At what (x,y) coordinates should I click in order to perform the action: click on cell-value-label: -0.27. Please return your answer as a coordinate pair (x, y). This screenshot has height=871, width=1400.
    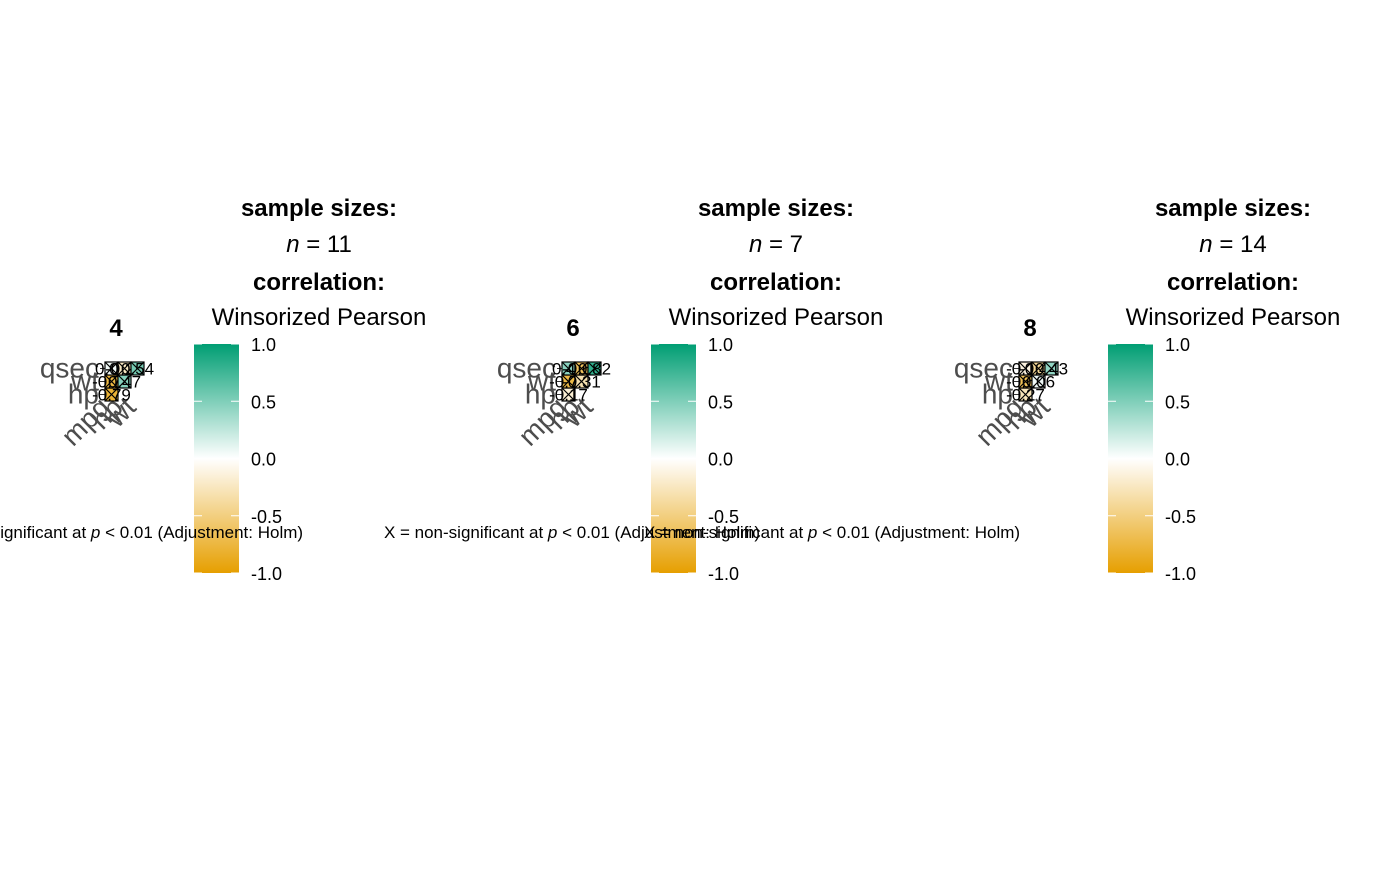
    Looking at the image, I should click on (1025, 395).